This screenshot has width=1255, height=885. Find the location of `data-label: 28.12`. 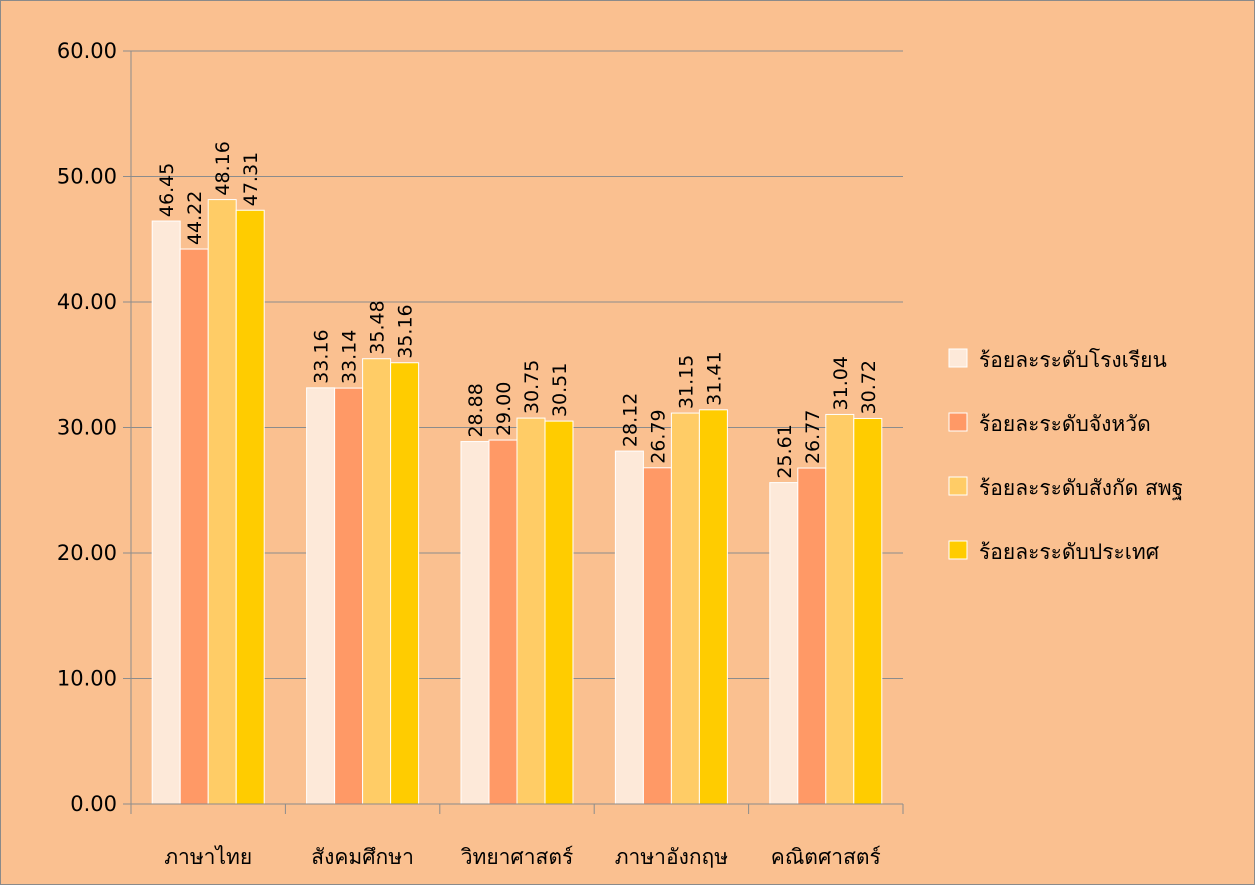

data-label: 28.12 is located at coordinates (630, 420).